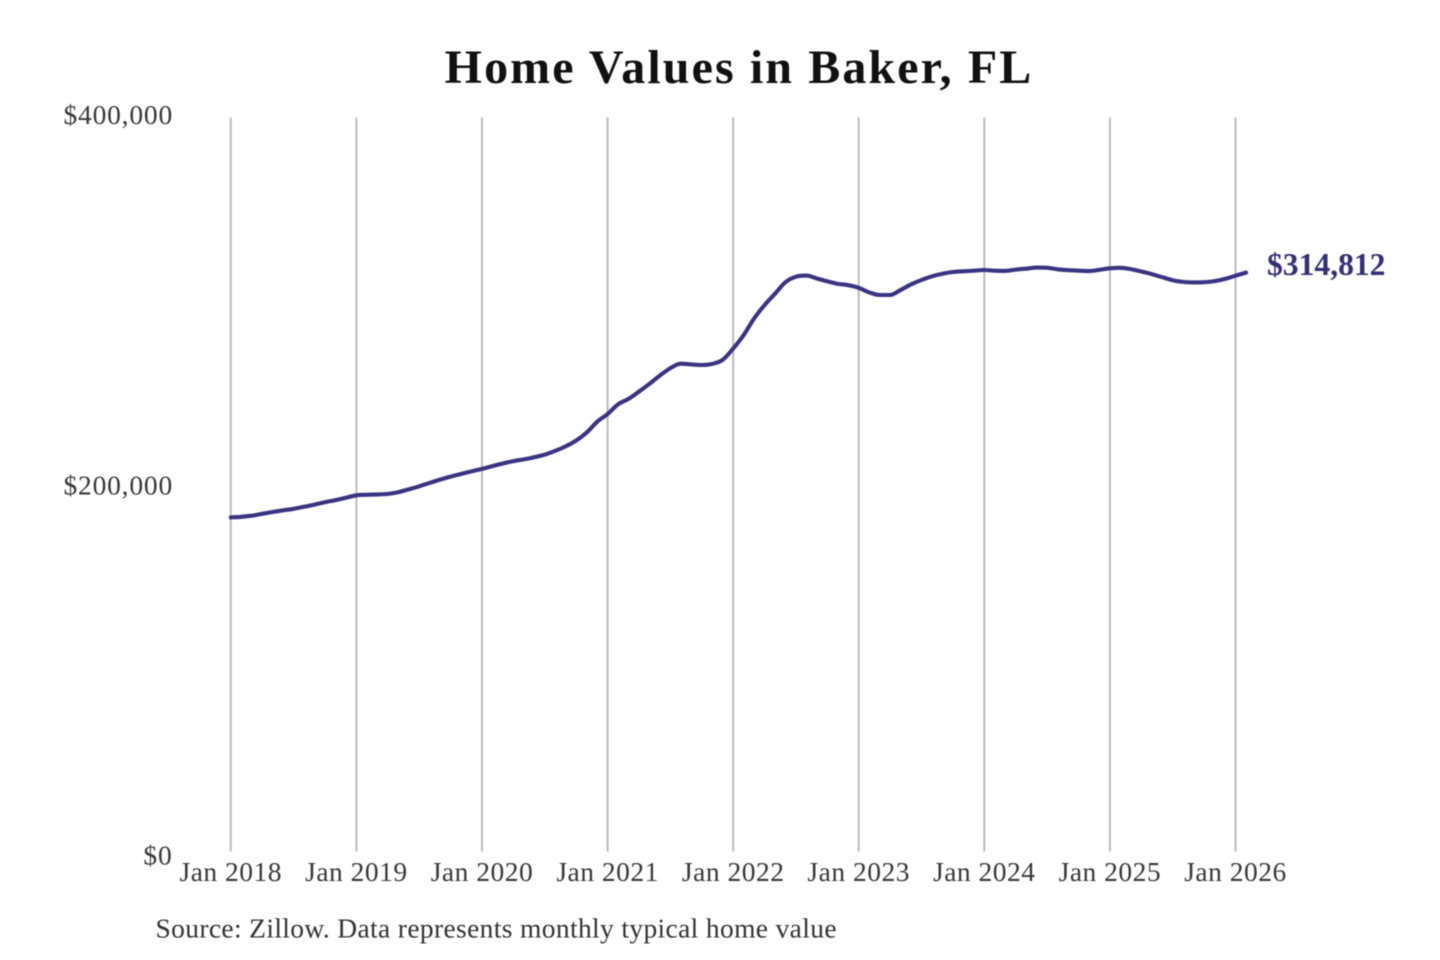 The image size is (1440, 960). Describe the element at coordinates (231, 871) in the screenshot. I see `svg-text: Jan 2018` at that location.